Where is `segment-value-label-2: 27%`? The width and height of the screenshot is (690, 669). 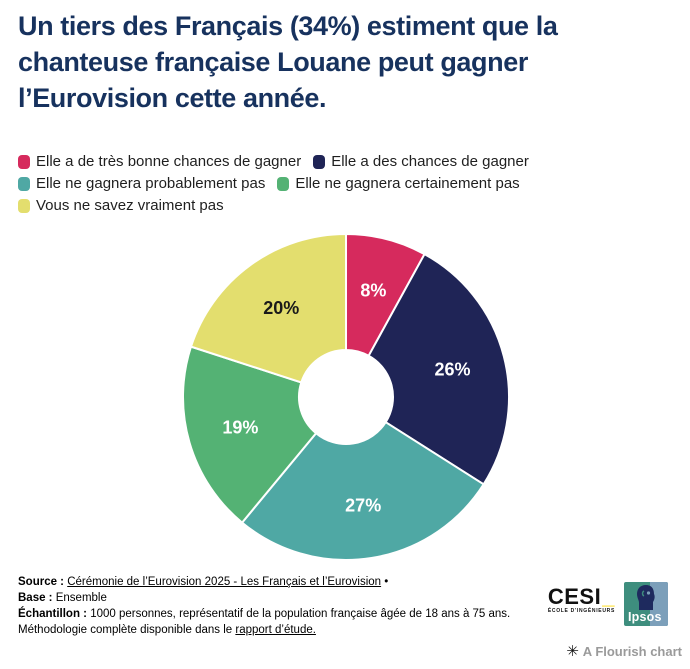 segment-value-label-2: 27% is located at coordinates (363, 506).